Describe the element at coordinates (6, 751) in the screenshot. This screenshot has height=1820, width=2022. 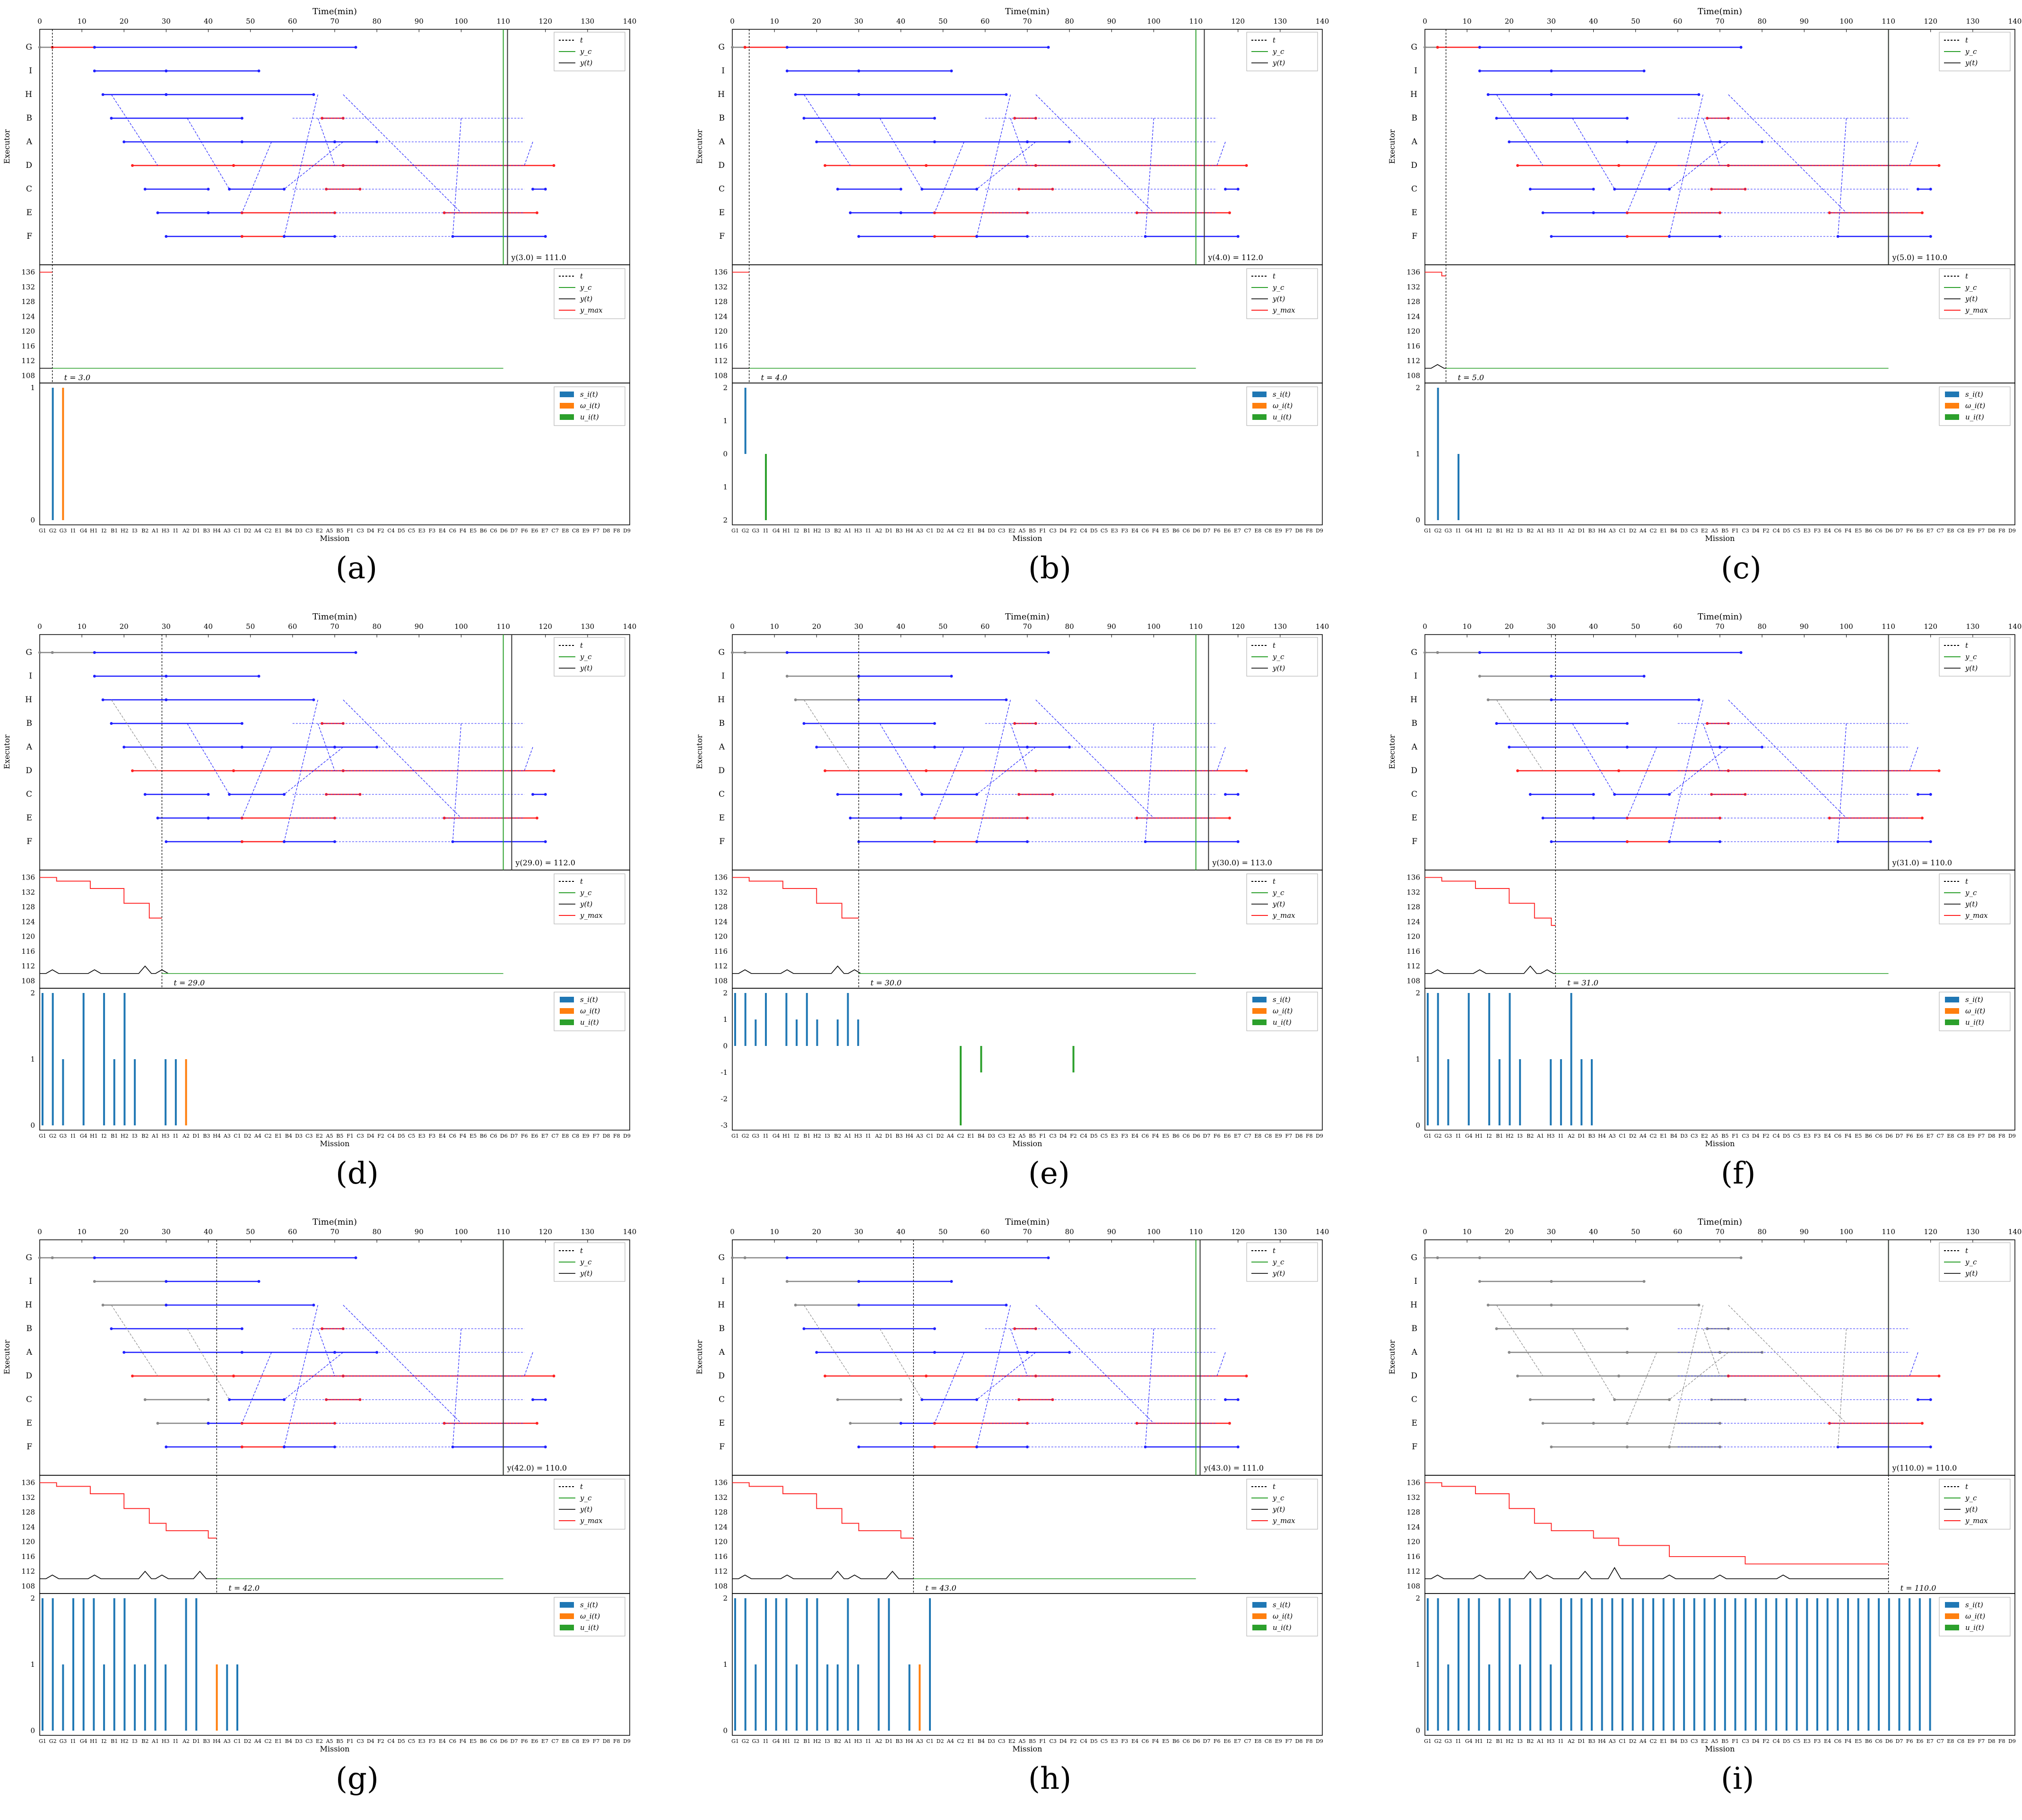
I see `executor-axis-label: Executor` at that location.